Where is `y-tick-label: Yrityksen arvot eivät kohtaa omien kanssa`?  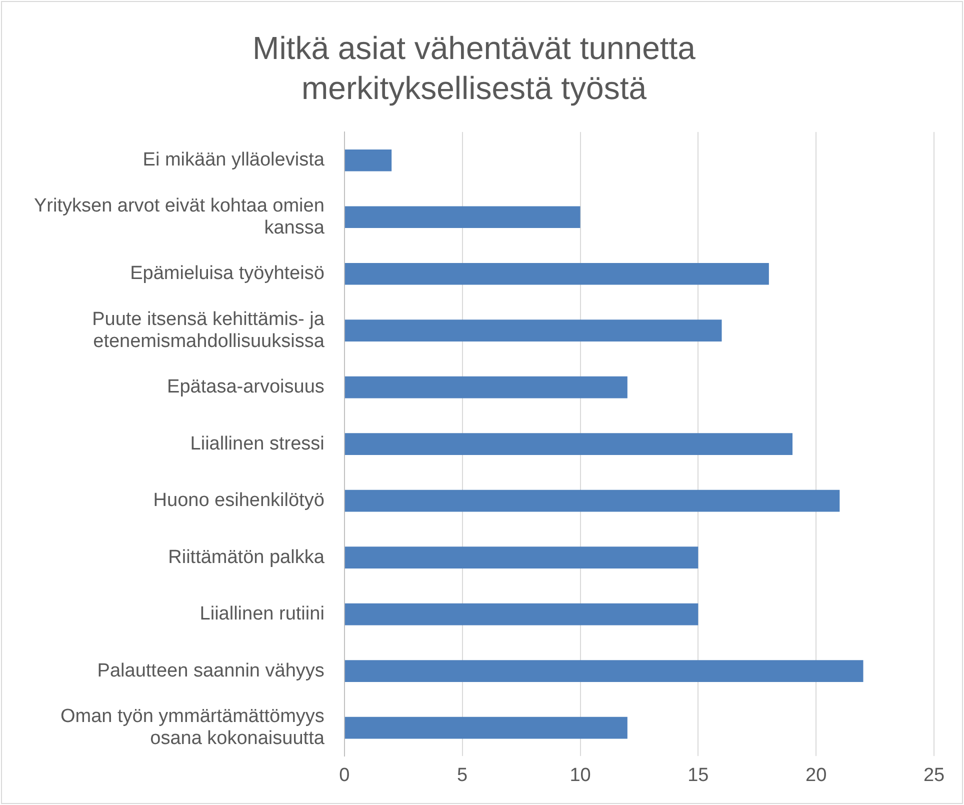 y-tick-label: Yrityksen arvot eivät kohtaa omien kanssa is located at coordinates (179, 216).